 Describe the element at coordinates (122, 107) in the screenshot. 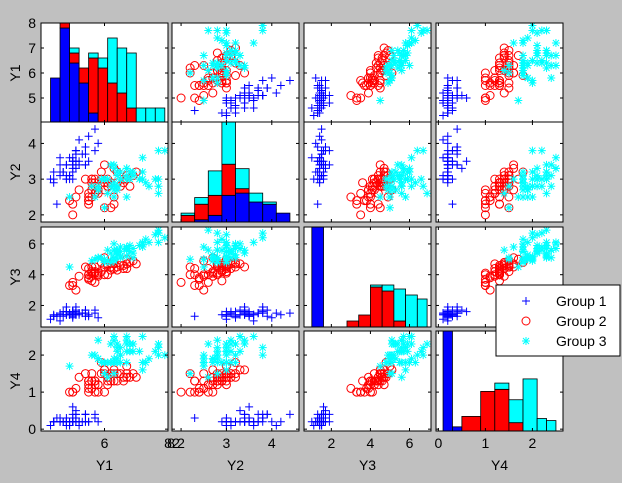

I see `hist-bar-Y1-bin7-group2` at that location.